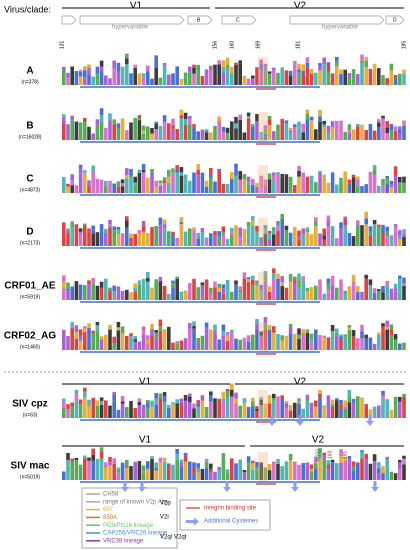 Image resolution: width=410 pixels, height=550 pixels. What do you see at coordinates (298, 45) in the screenshot?
I see `position-label: 181` at bounding box center [298, 45].